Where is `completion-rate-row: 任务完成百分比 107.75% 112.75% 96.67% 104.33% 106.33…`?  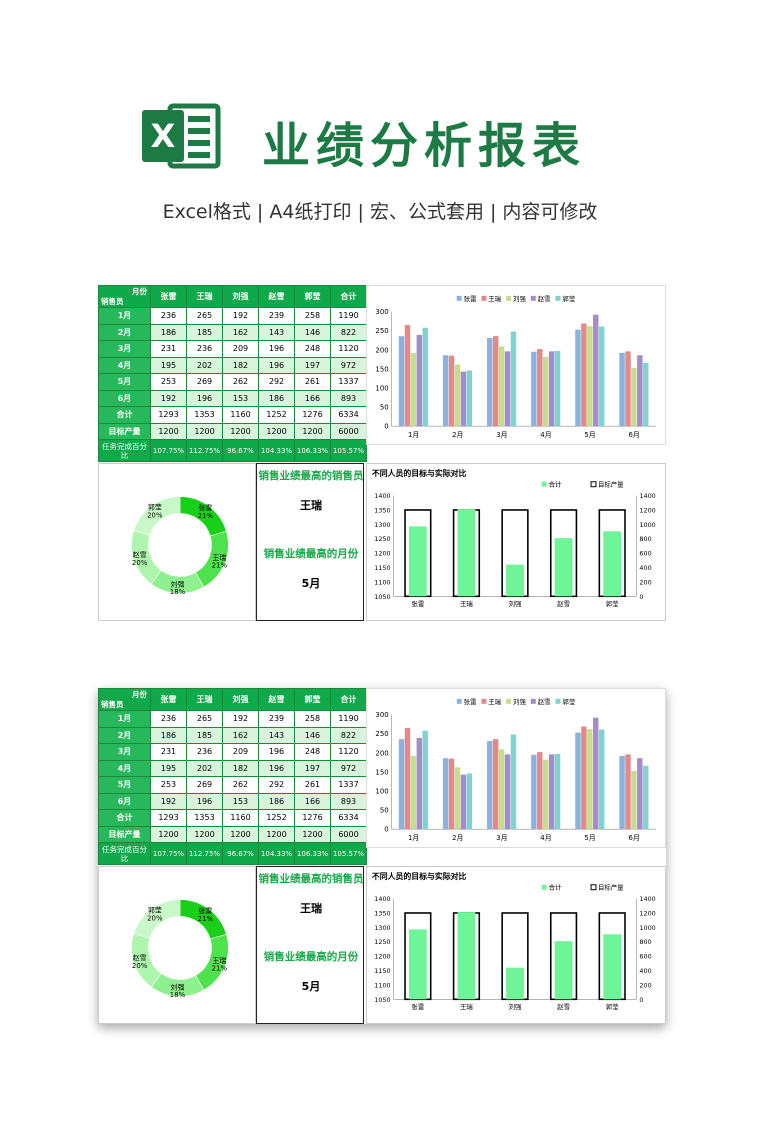 completion-rate-row: 任务完成百分比 107.75% 112.75% 96.67% 104.33% 106.33… is located at coordinates (232, 853).